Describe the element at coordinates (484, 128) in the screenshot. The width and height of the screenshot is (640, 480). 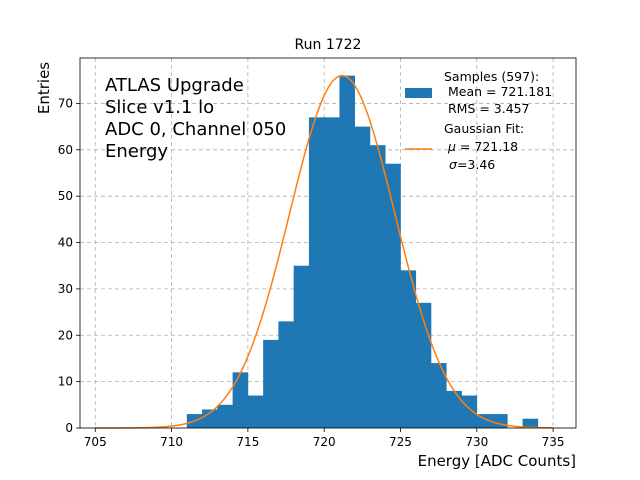
I see `legend-fit-title: Gaussian Fit:` at that location.